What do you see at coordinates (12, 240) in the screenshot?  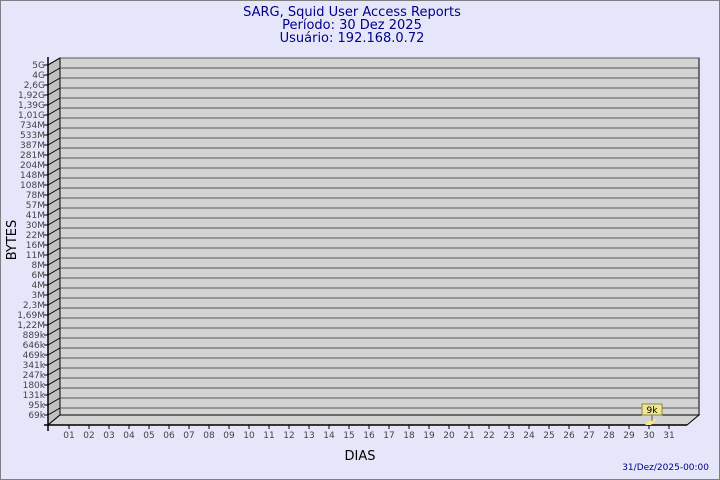 I see `y-axis-label: BYTES` at bounding box center [12, 240].